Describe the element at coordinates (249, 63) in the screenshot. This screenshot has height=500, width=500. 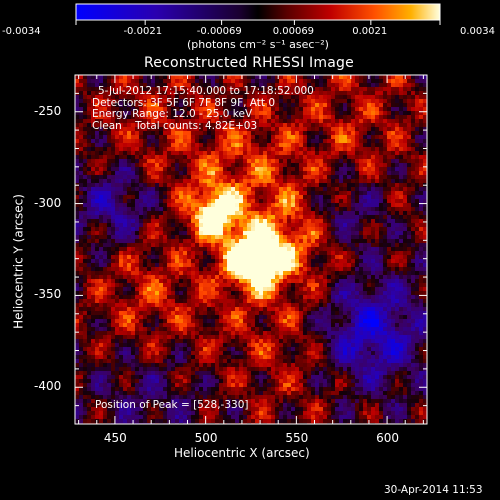
I see `chart-title: Reconstructed RHESSI Image` at that location.